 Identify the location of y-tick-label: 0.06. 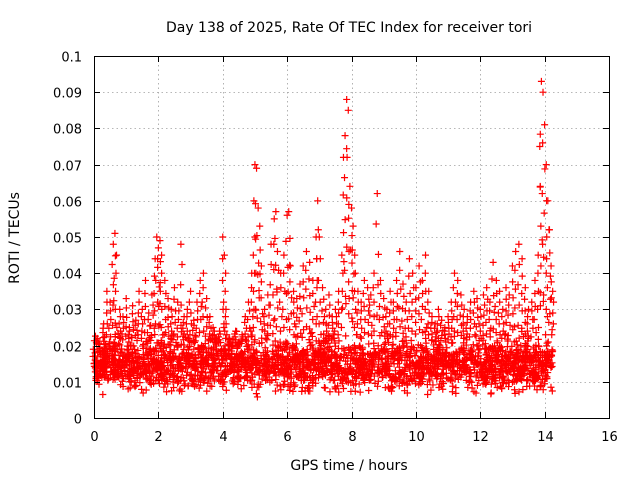
(67, 203).